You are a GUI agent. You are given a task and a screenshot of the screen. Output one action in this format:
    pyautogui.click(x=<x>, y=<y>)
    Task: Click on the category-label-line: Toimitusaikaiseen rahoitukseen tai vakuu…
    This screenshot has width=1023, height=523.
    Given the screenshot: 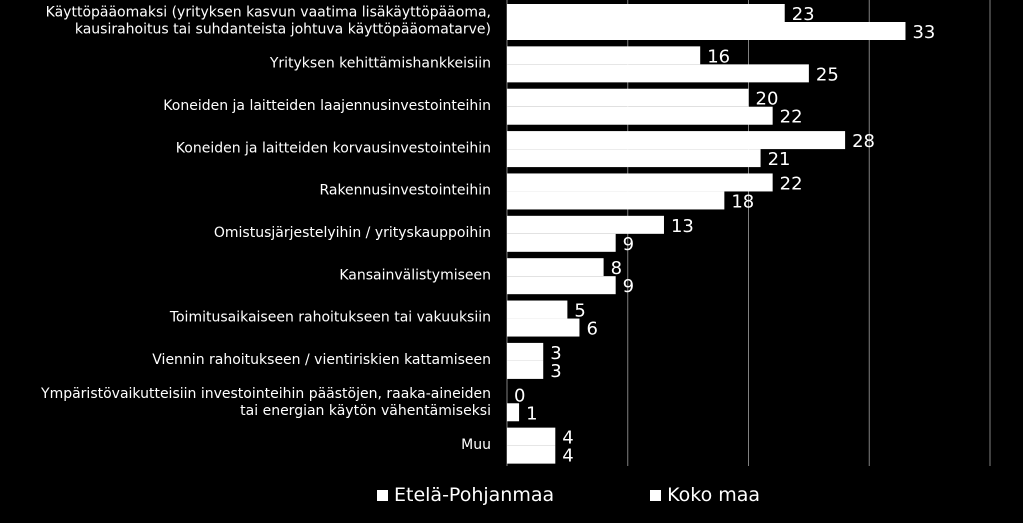 What is the action you would take?
    pyautogui.click(x=330, y=318)
    